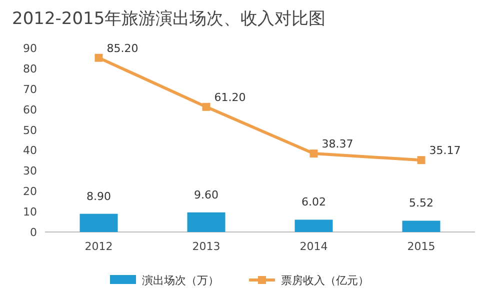 The image size is (500, 300). I want to click on x-tick-label: 2014, so click(314, 246).